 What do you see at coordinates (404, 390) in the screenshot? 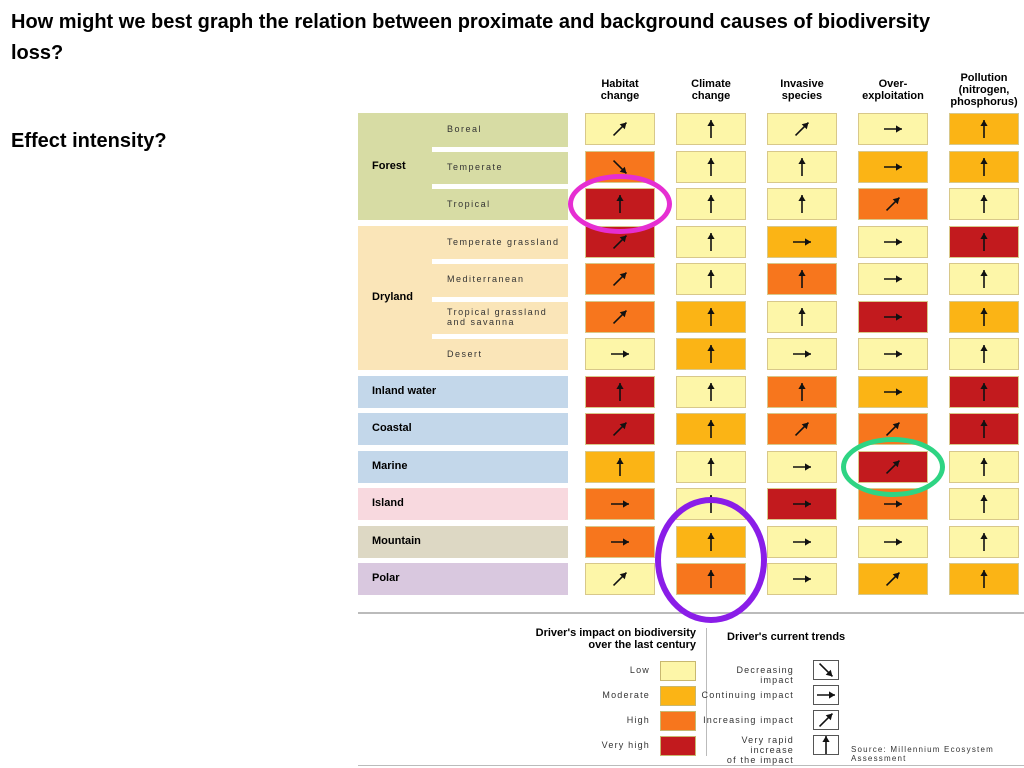
I see `ecosystem-label: Inland water` at bounding box center [404, 390].